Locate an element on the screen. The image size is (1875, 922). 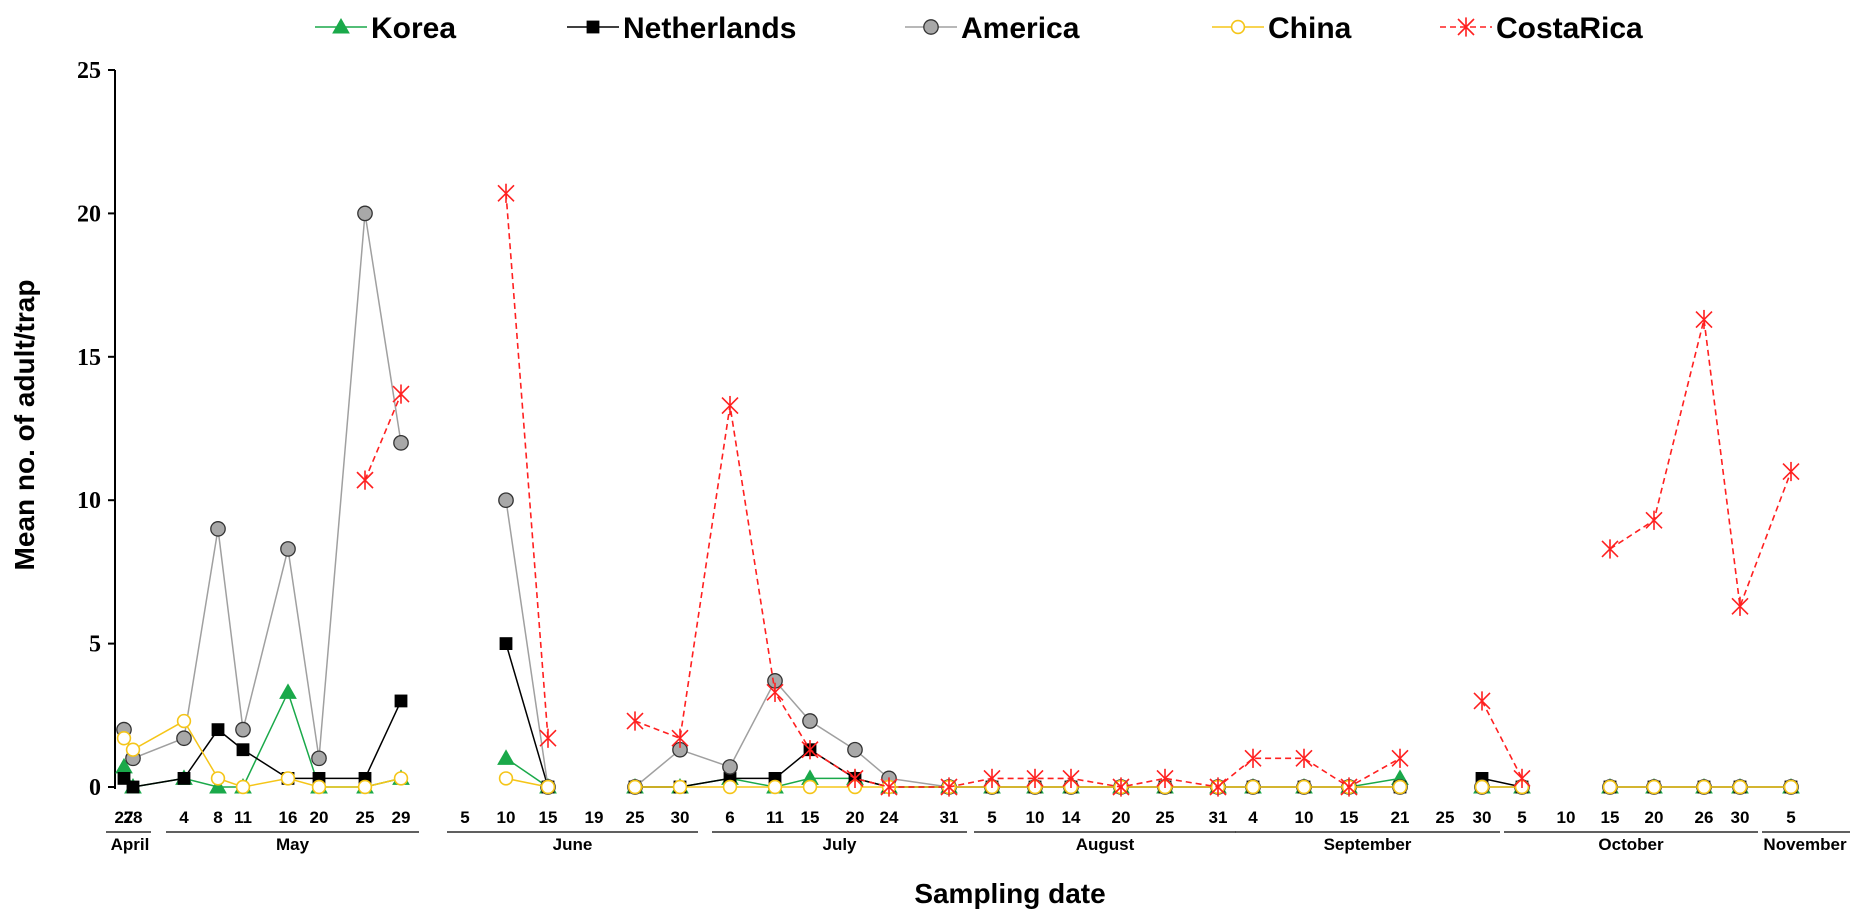
legend-label: China is located at coordinates (1310, 28).